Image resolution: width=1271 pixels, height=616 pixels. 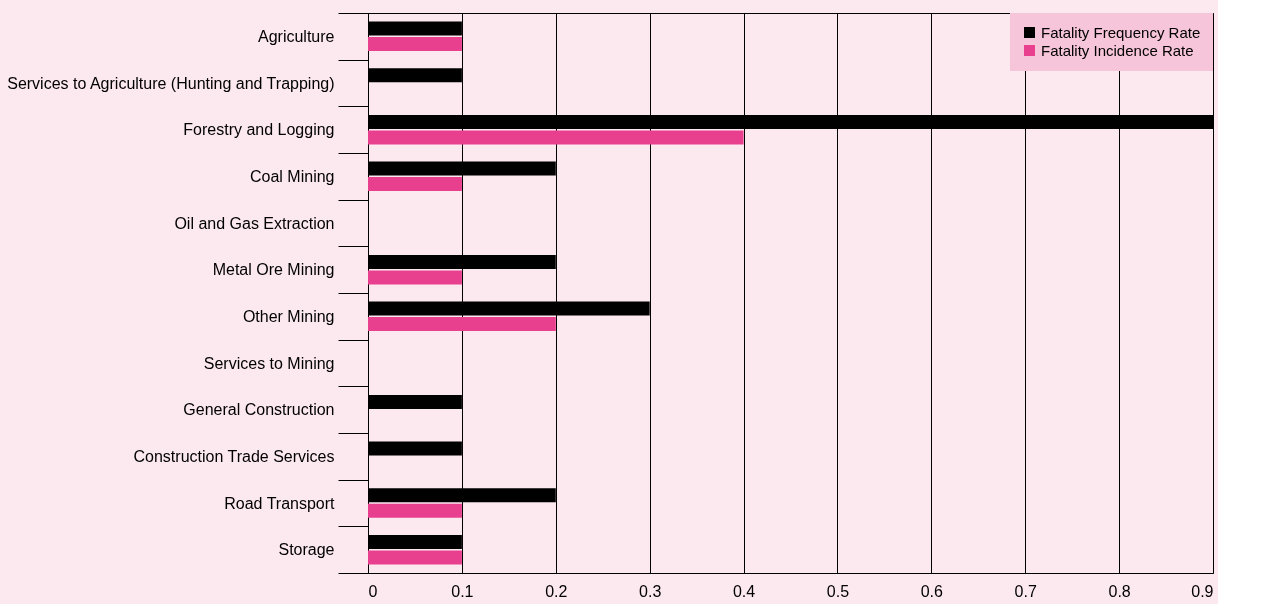 What do you see at coordinates (259, 130) in the screenshot?
I see `y-tick-label: Forestry and Logging` at bounding box center [259, 130].